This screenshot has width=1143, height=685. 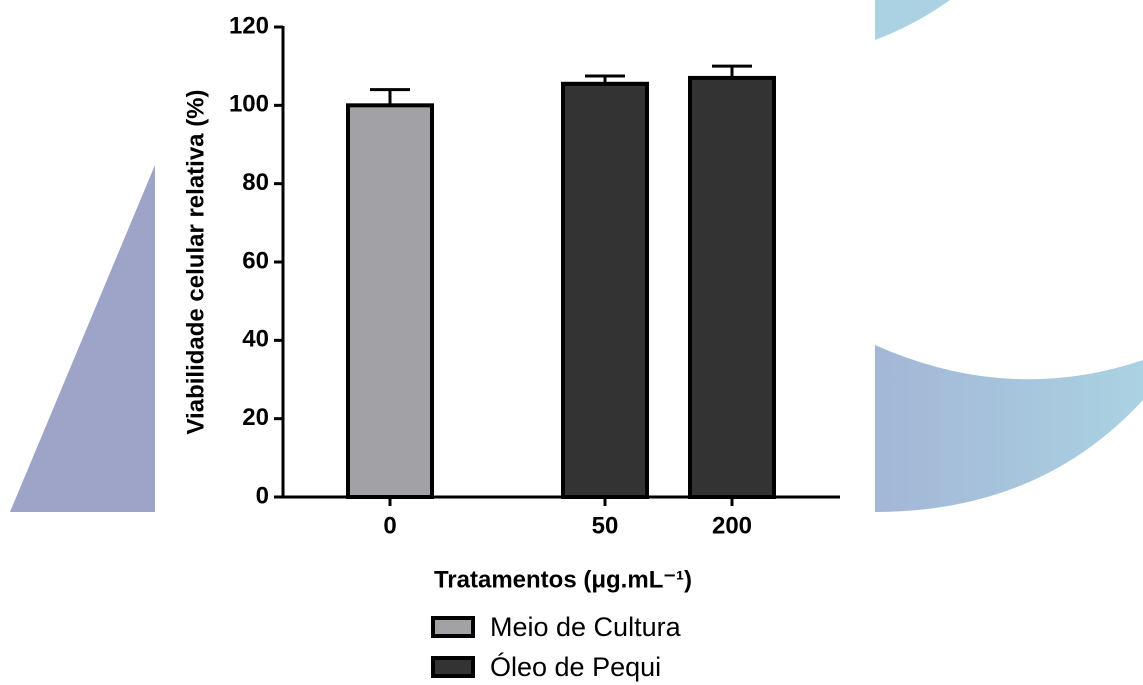 What do you see at coordinates (255, 260) in the screenshot?
I see `y-tick-label: 60` at bounding box center [255, 260].